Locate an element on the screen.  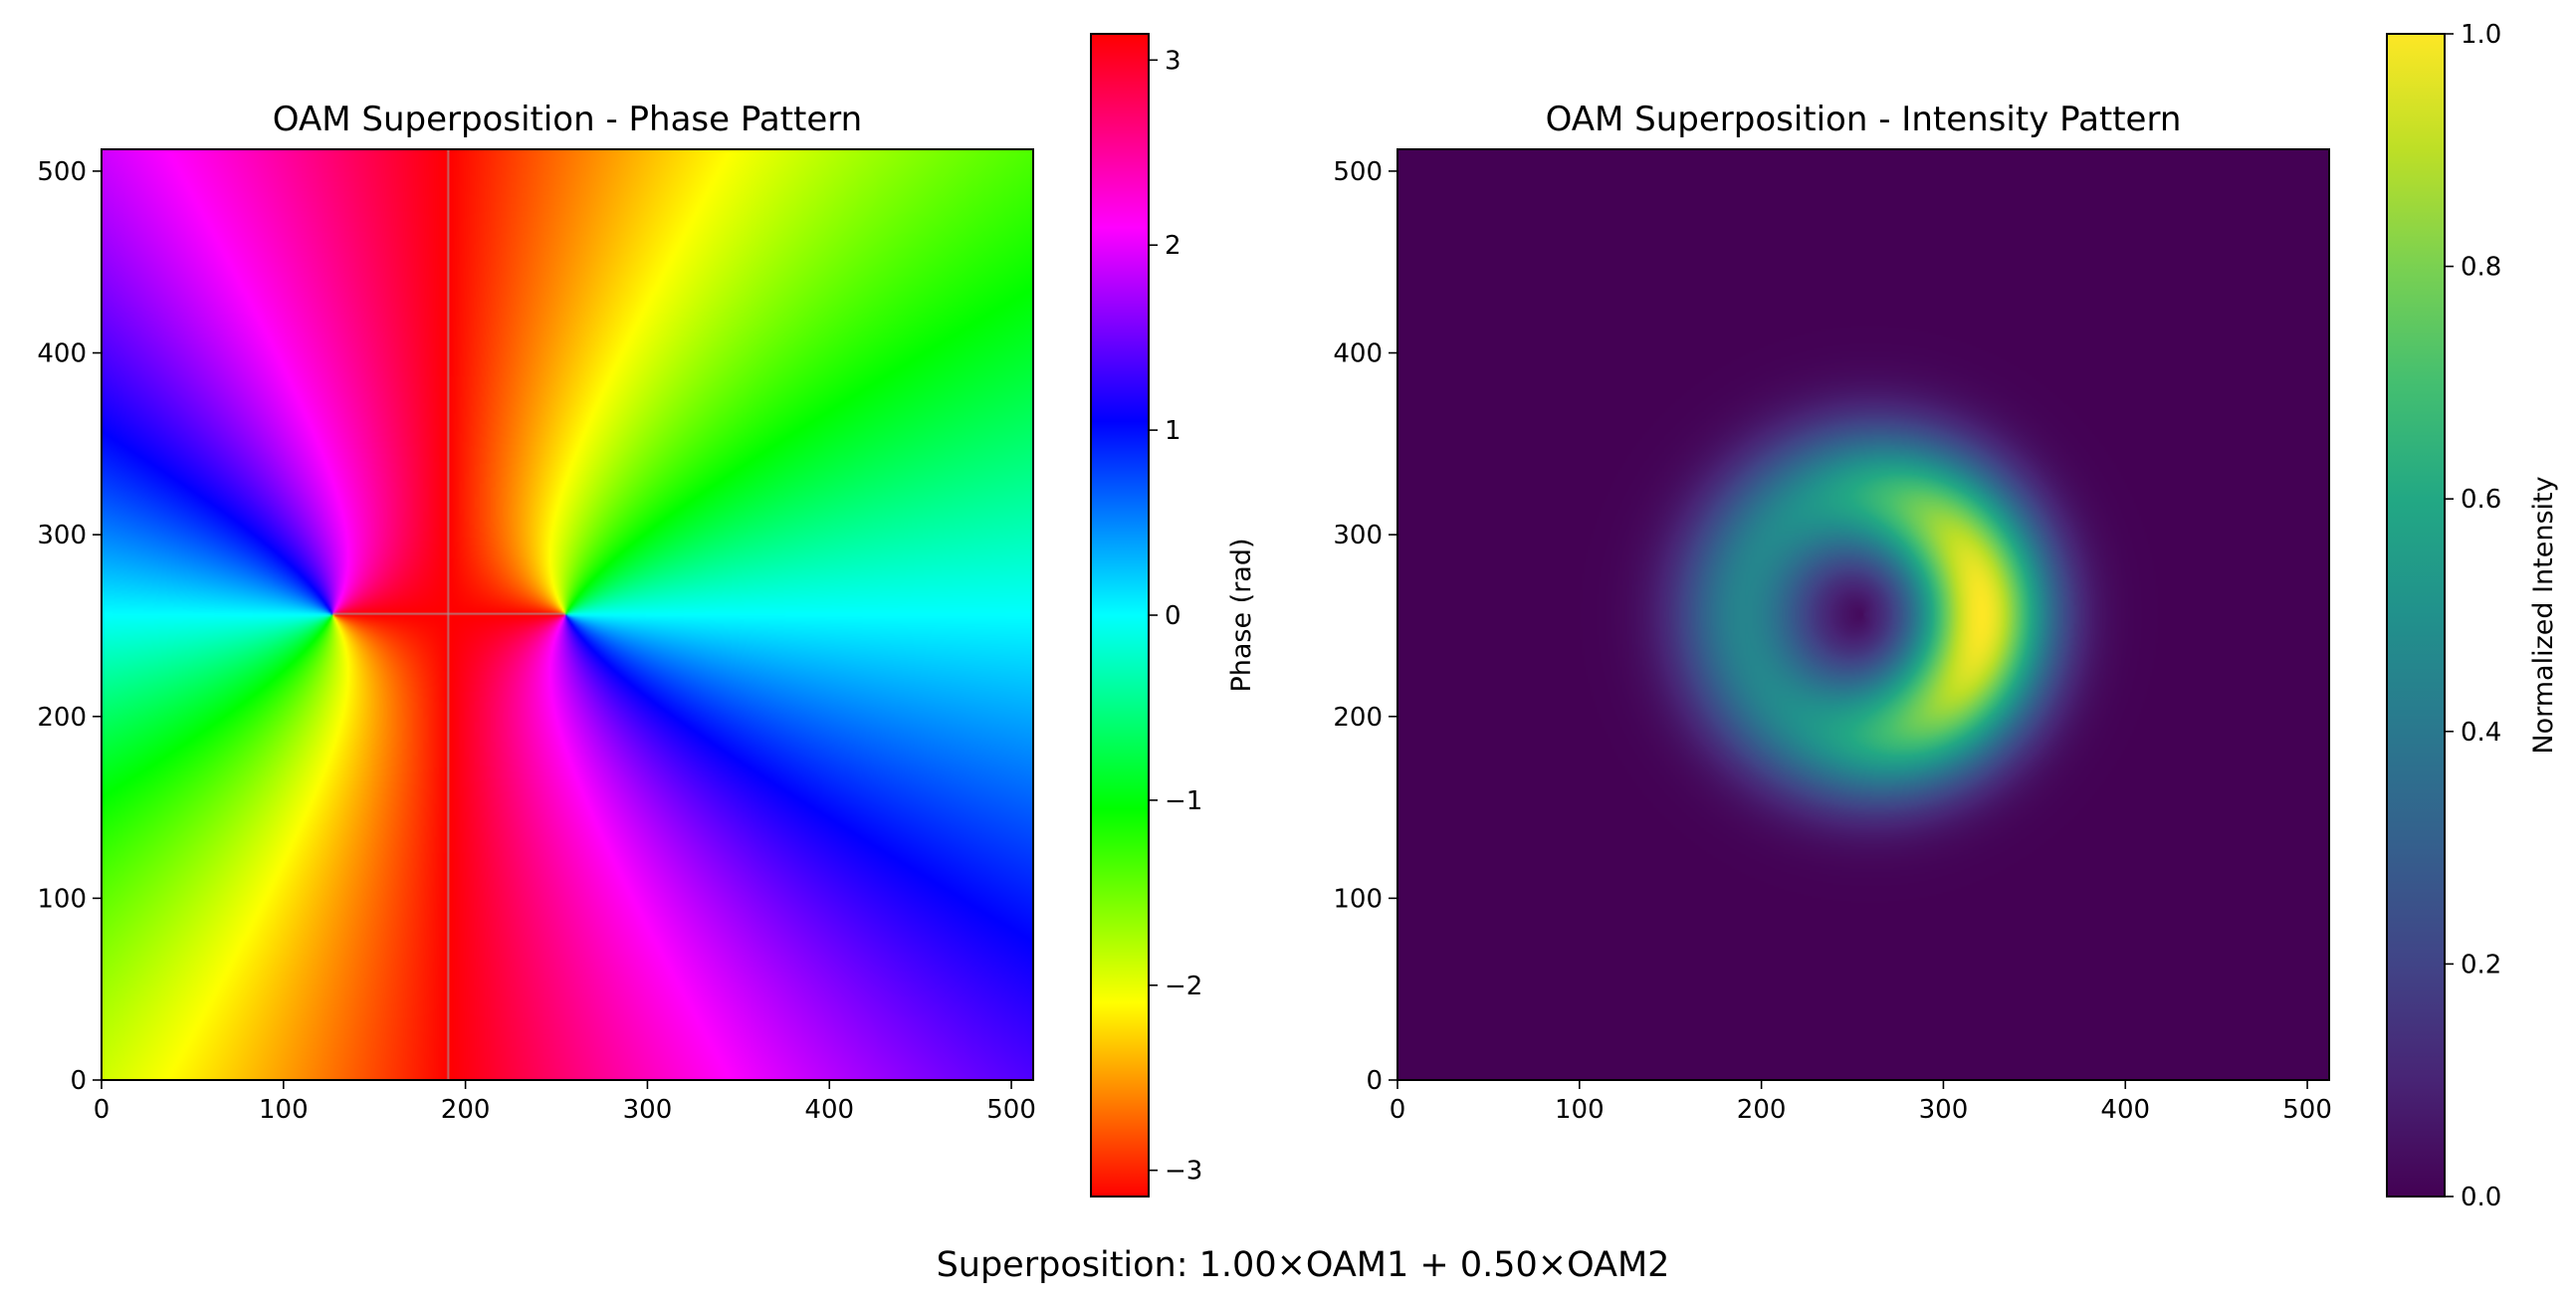
phase-y-tick: 300 is located at coordinates (69, 535).